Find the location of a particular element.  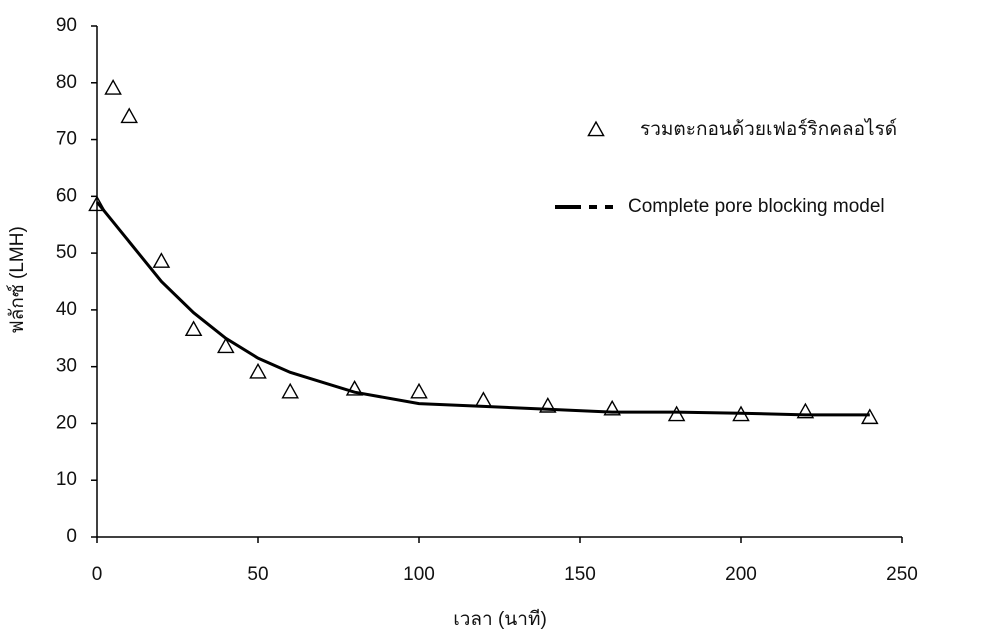

y-axis-label: ฟลักซ์ (LMH) is located at coordinates (17, 280).